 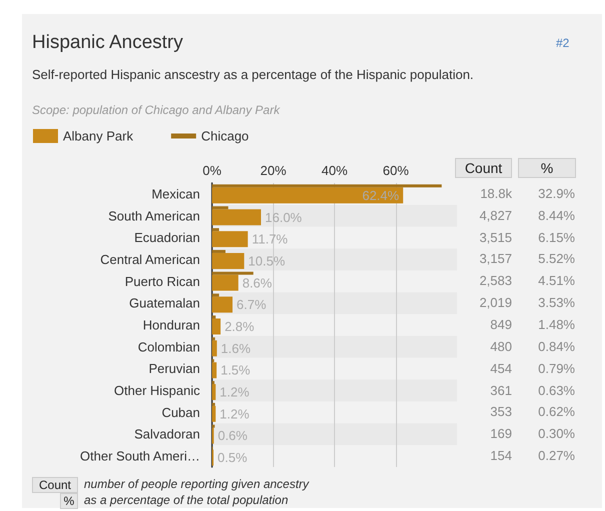 I want to click on text: as a percentage of the total population, so click(x=186, y=500).